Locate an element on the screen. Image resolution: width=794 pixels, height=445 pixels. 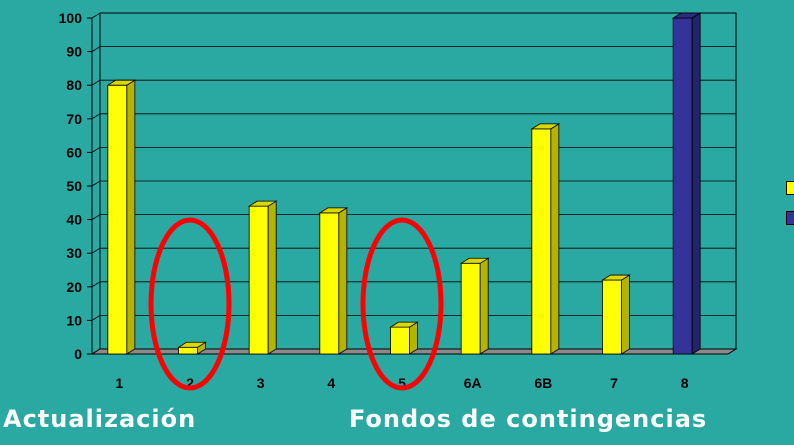
legend-swatch-blue is located at coordinates (790, 218).